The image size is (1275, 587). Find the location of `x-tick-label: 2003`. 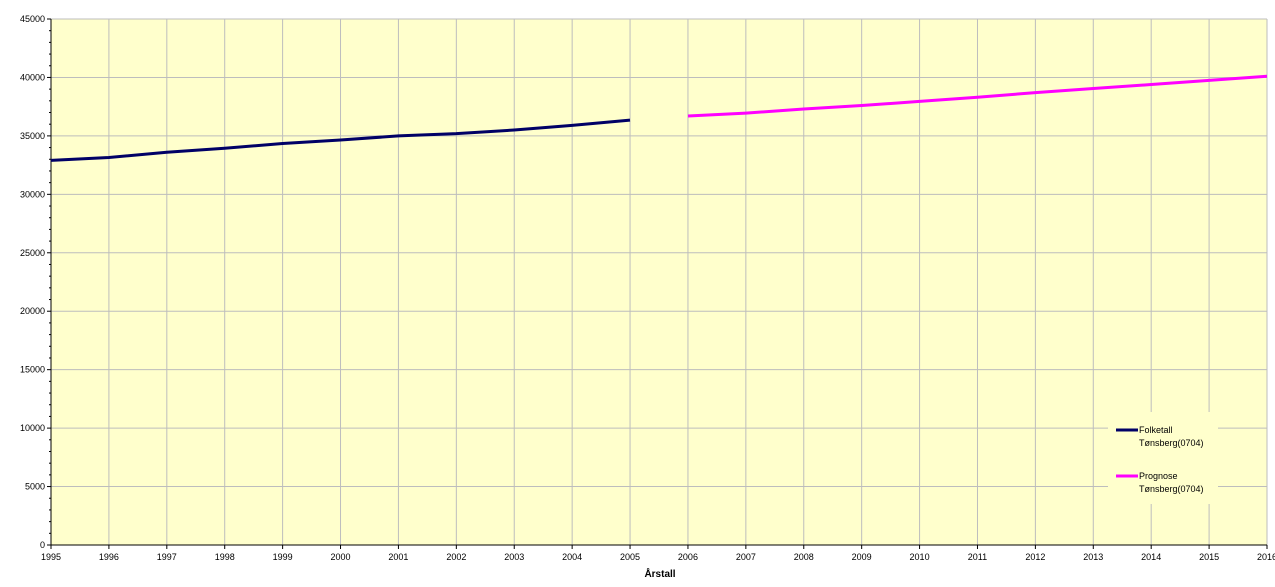

x-tick-label: 2003 is located at coordinates (514, 557).